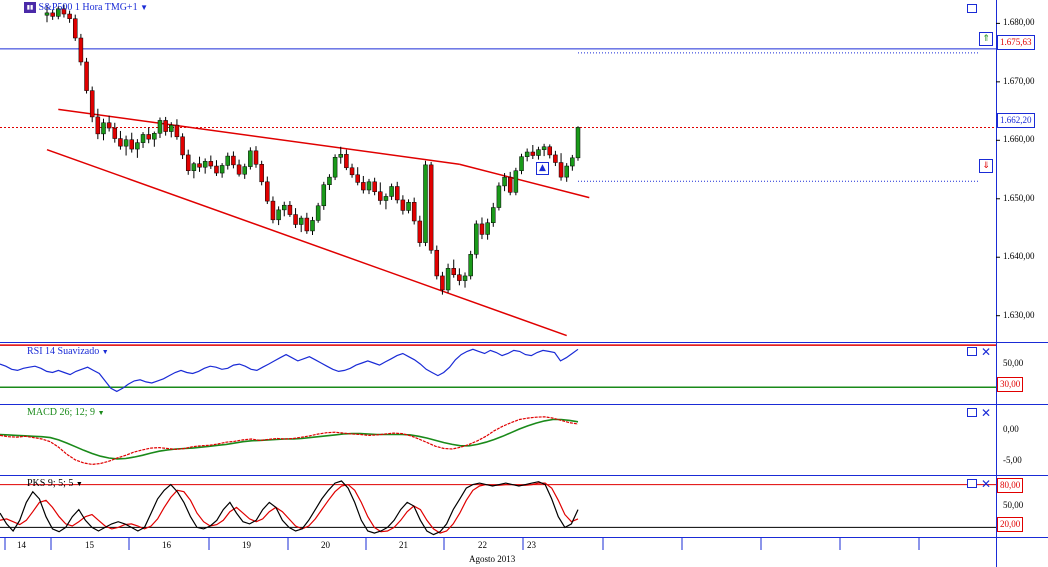 This screenshot has width=1048, height=567. I want to click on pks-panel, so click(498, 508).